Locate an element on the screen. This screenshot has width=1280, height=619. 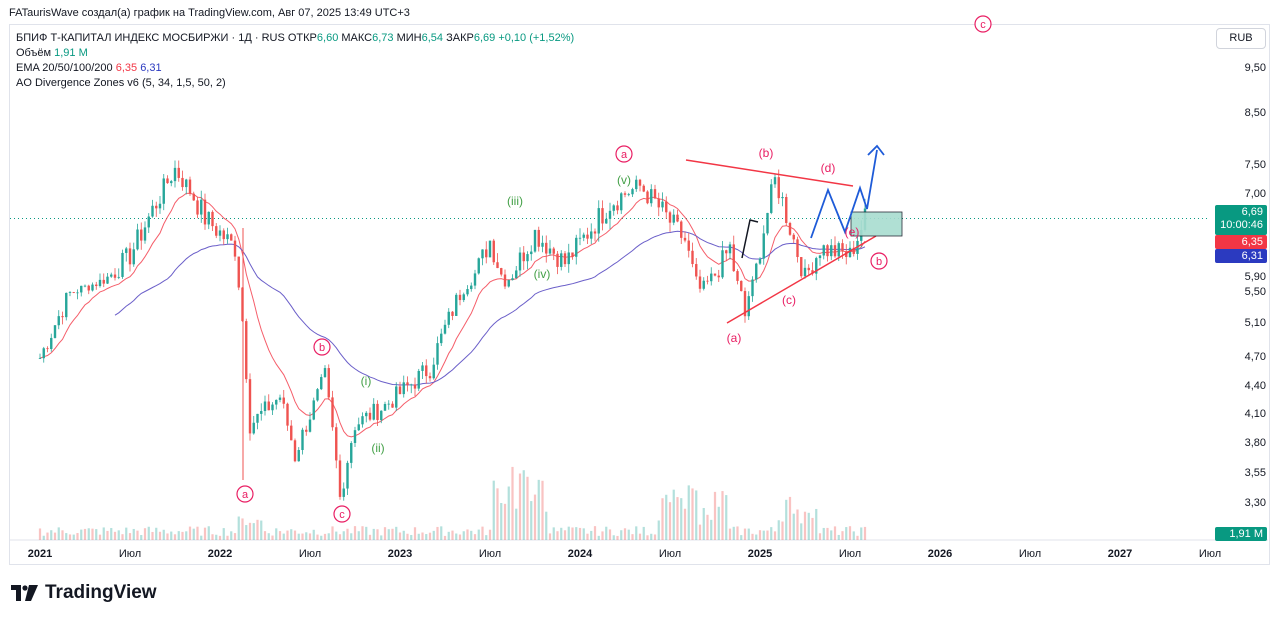
wave-label-text: (iv) is located at coordinates (542, 274).